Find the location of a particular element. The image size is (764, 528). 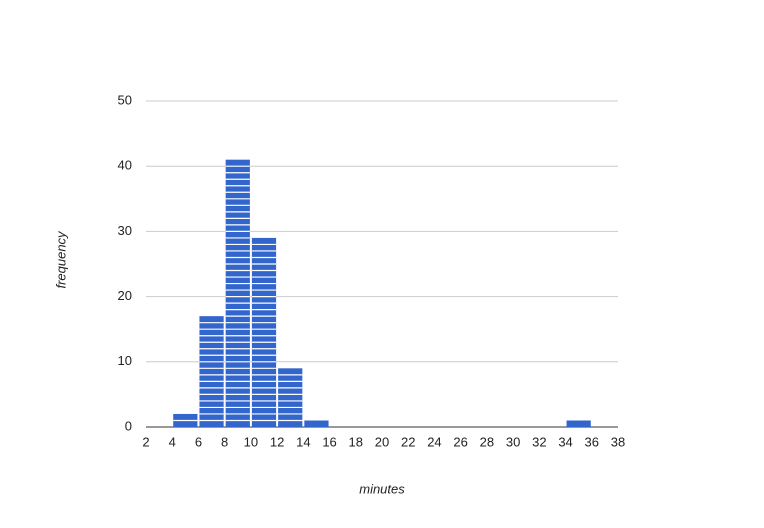

x-tick-label: 12 is located at coordinates (277, 441).